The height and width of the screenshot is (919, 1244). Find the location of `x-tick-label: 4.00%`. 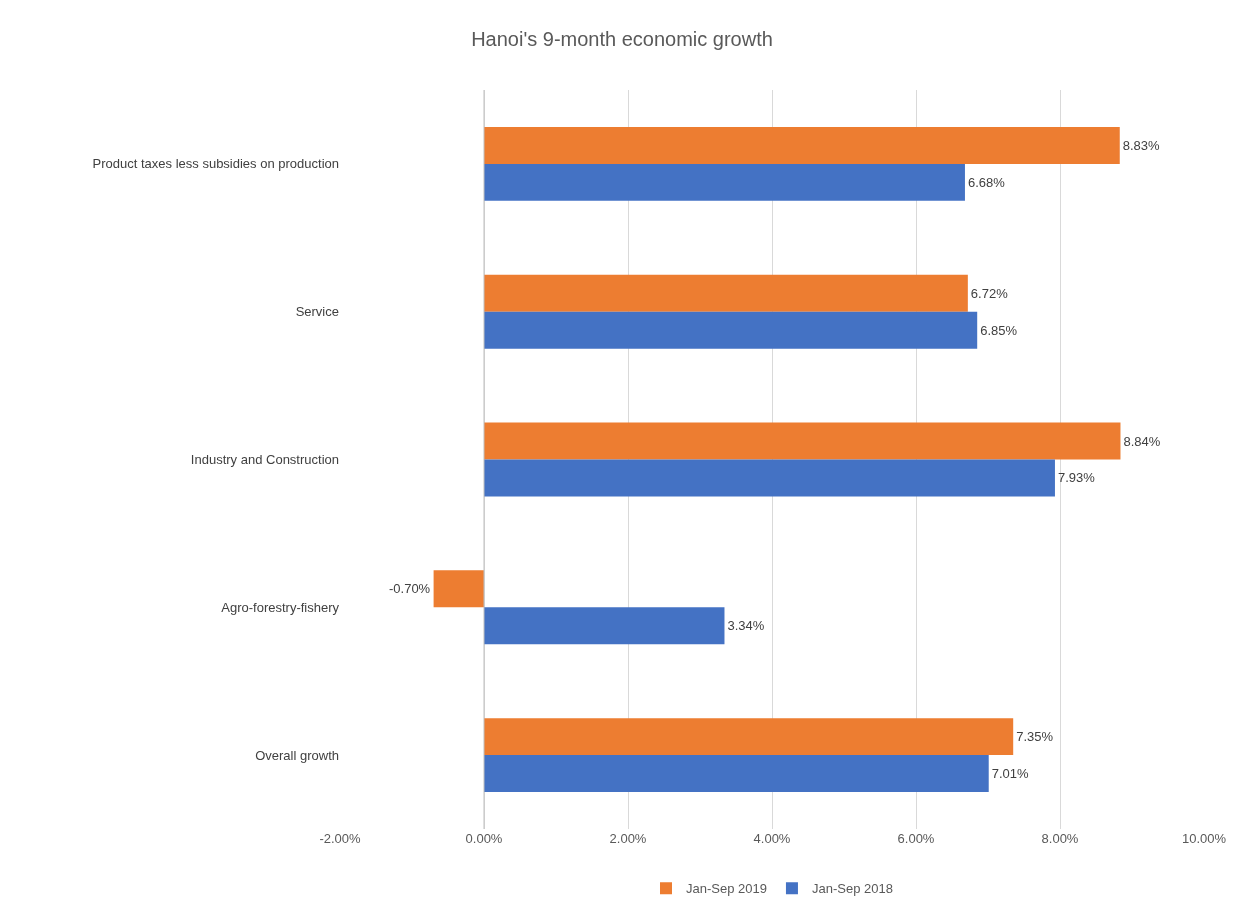

x-tick-label: 4.00% is located at coordinates (772, 838).